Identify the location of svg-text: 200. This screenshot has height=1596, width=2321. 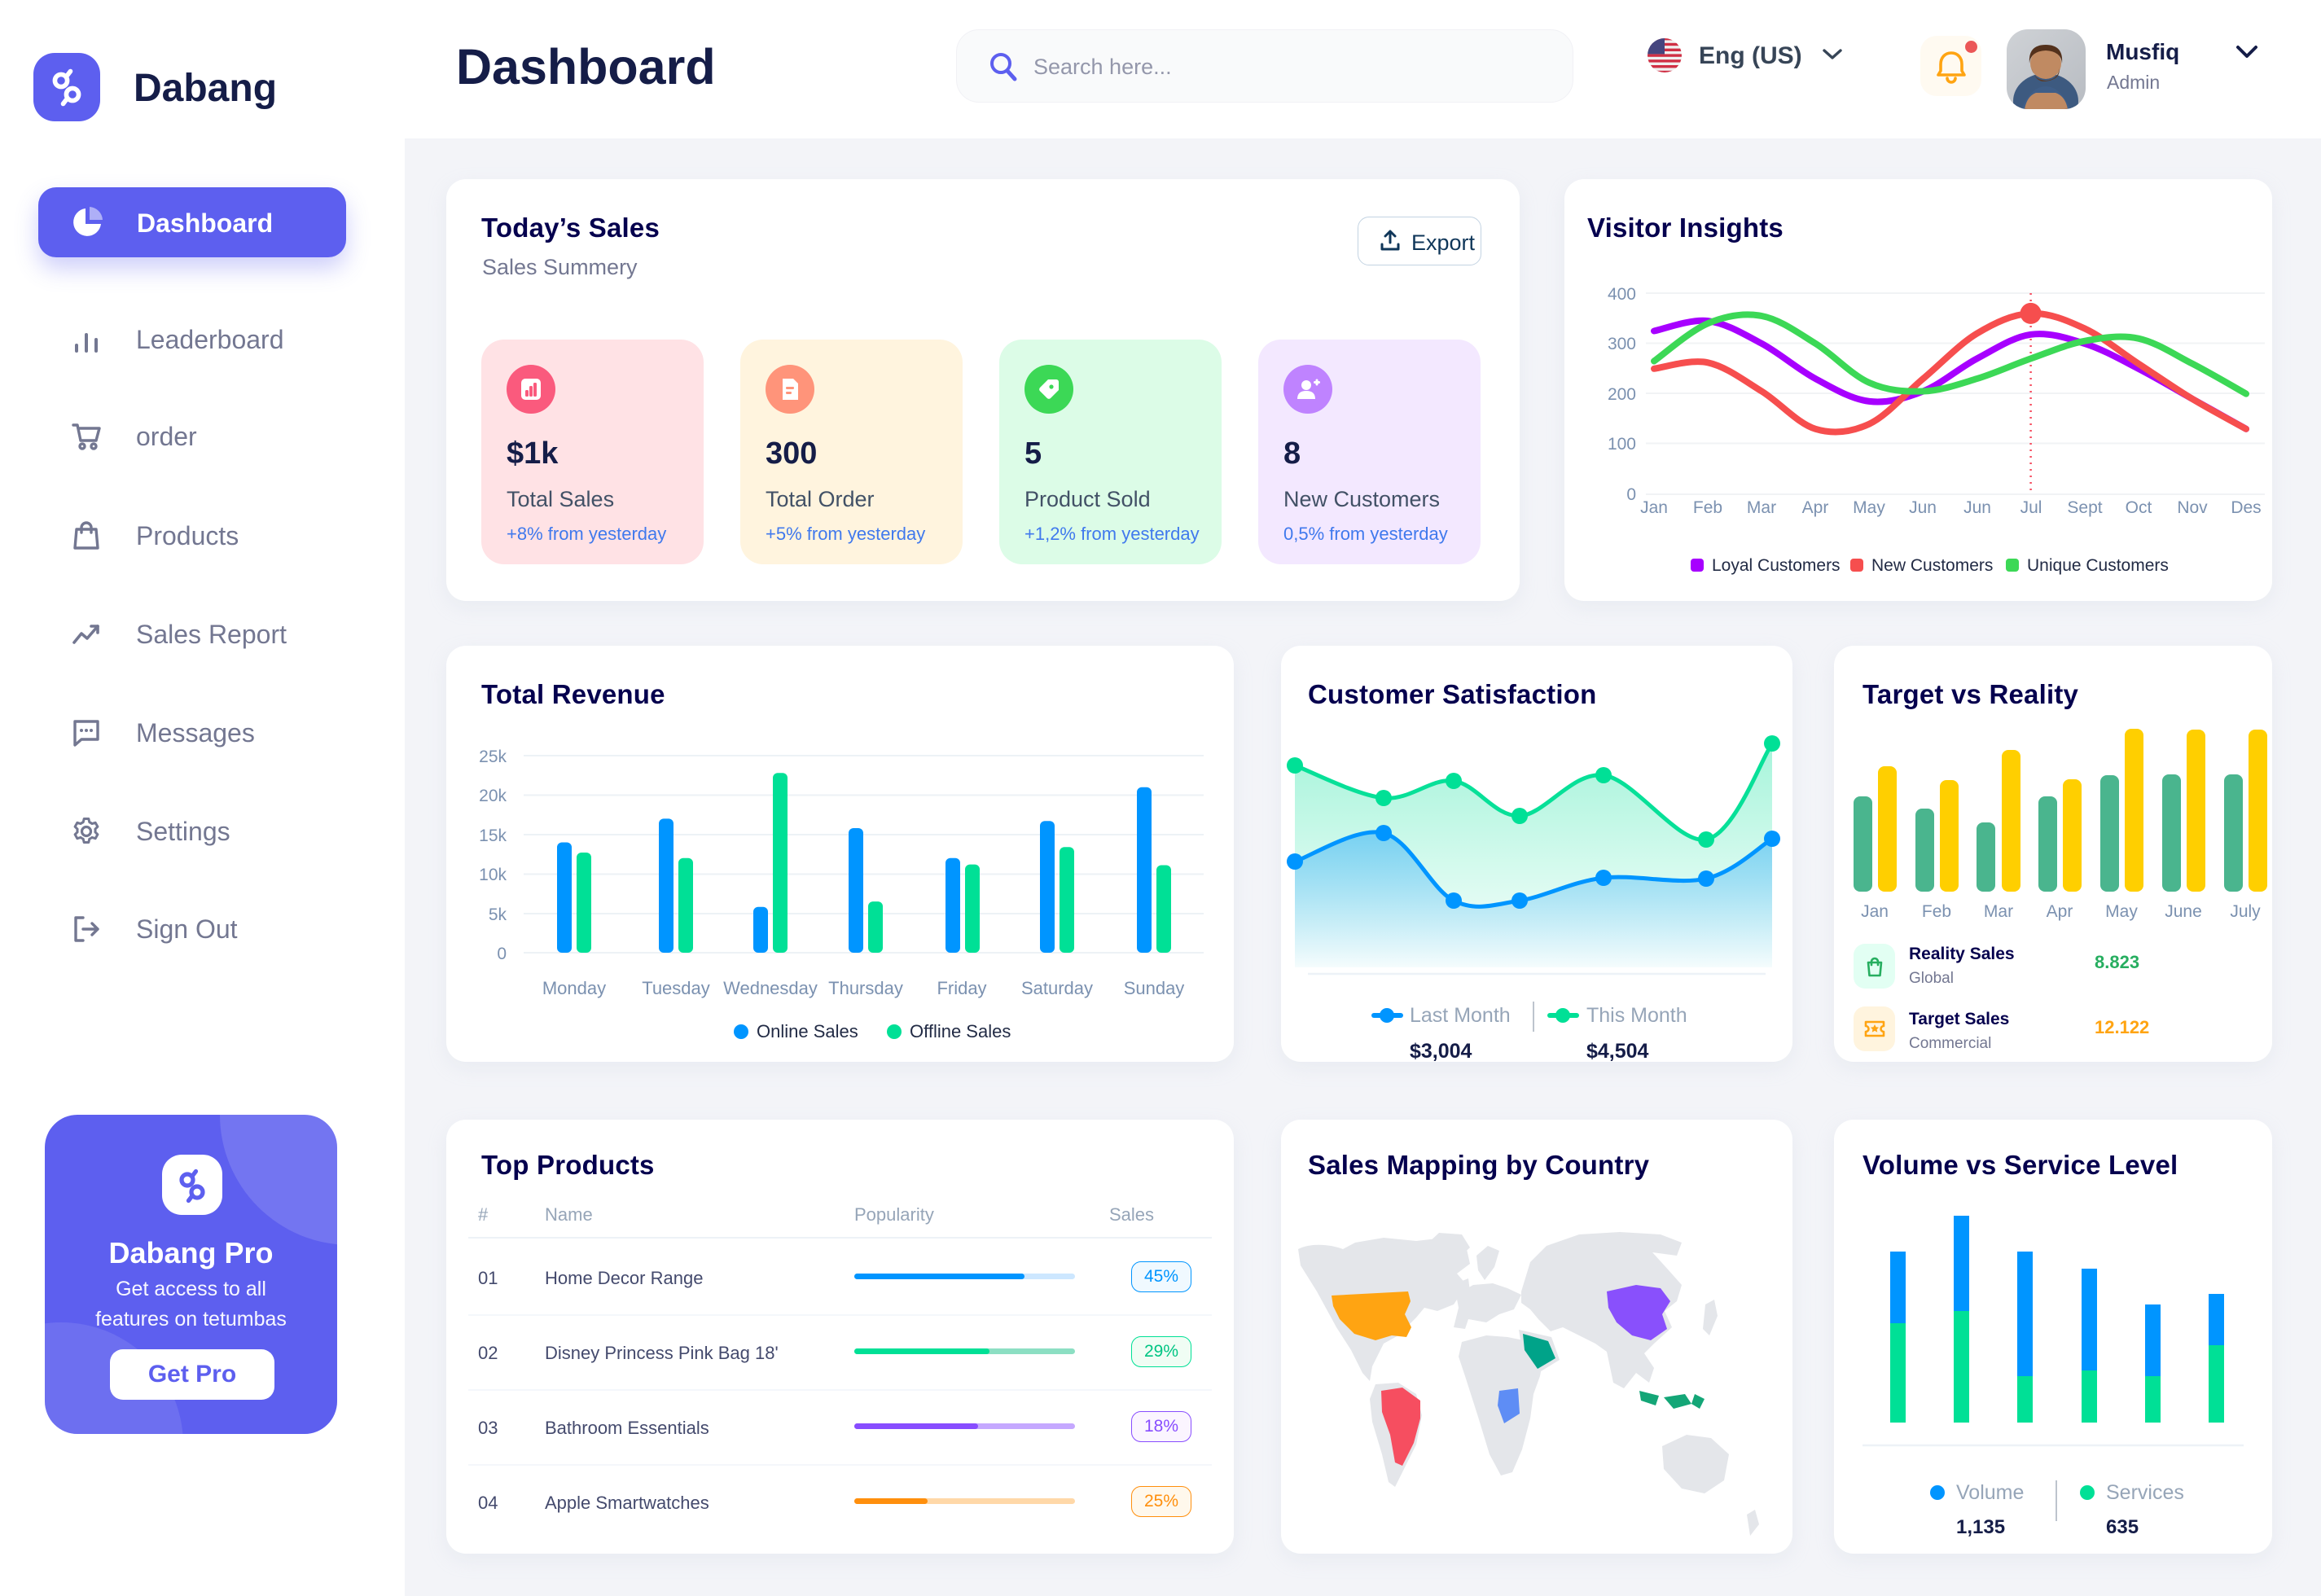
(1622, 395).